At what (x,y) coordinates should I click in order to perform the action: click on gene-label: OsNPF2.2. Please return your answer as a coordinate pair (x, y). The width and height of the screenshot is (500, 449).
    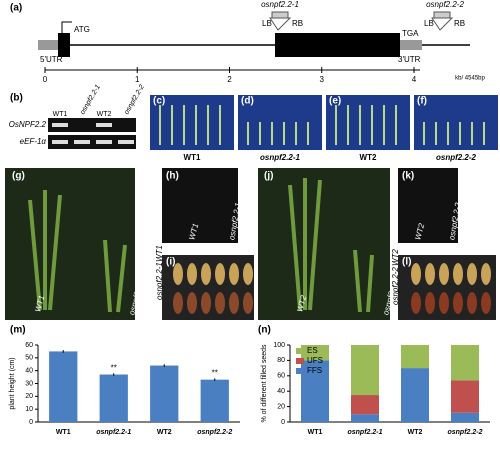
    Looking at the image, I should click on (28, 124).